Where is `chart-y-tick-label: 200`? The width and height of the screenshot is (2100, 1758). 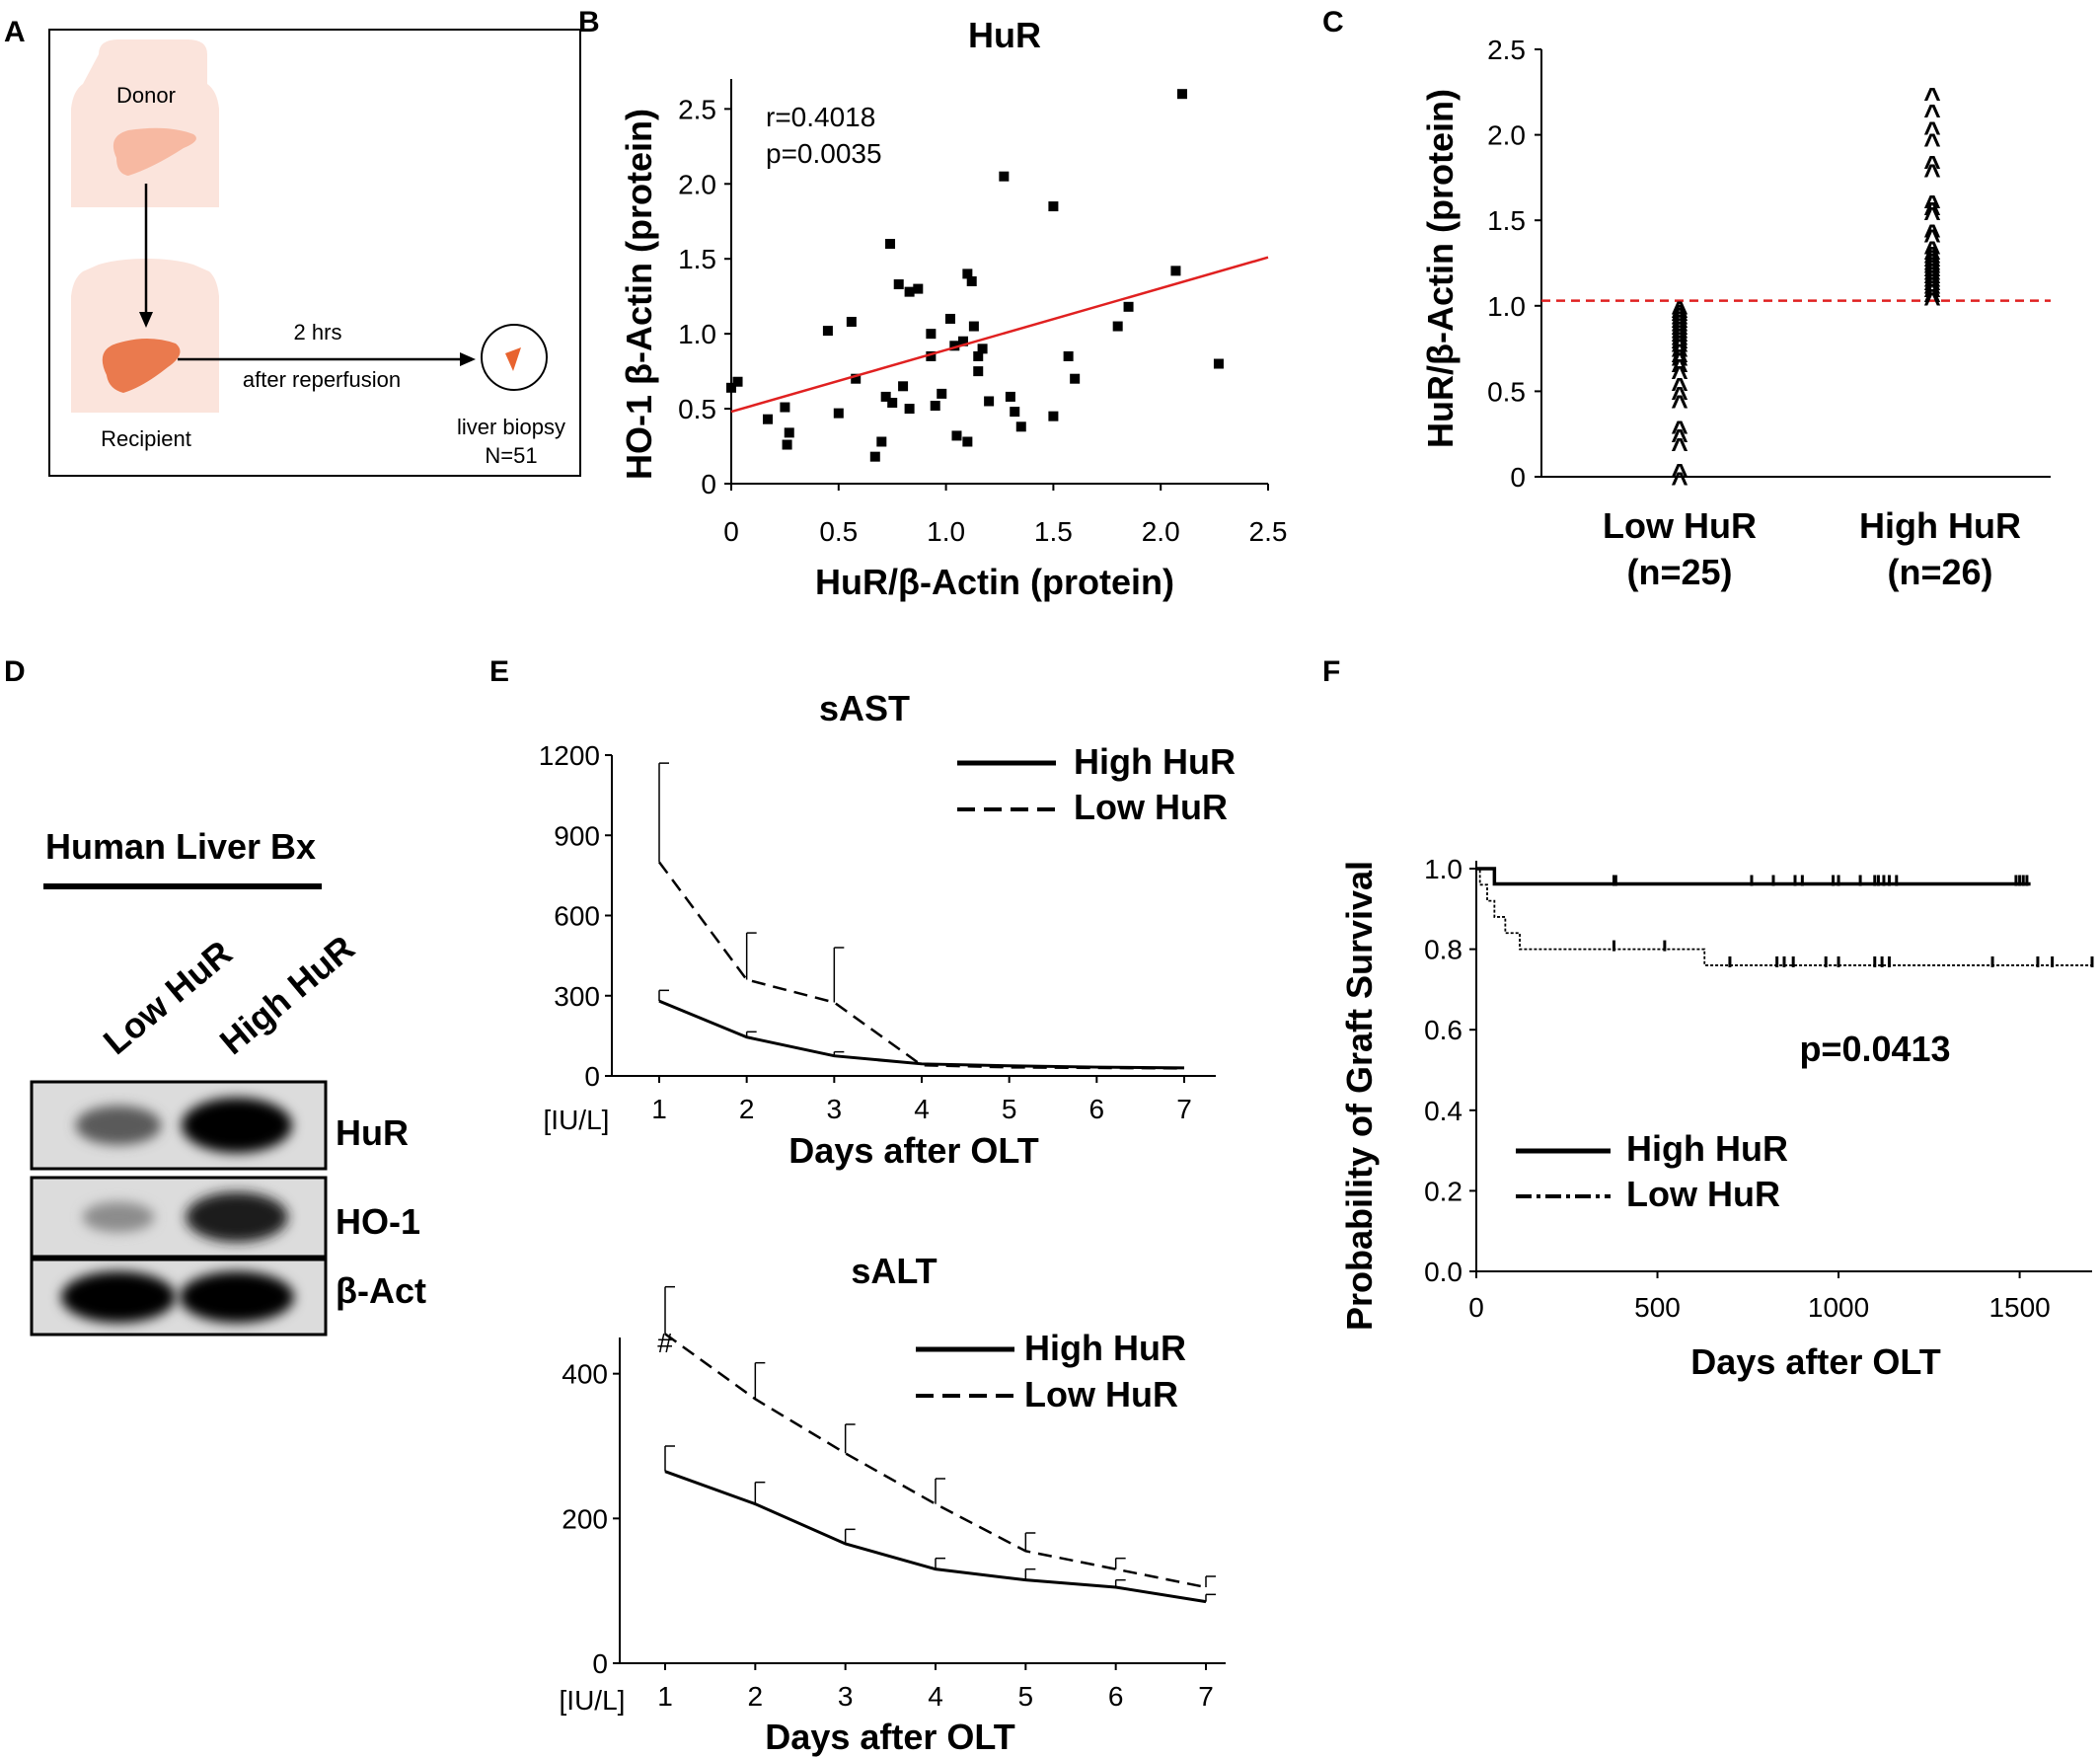
chart-y-tick-label: 200 is located at coordinates (585, 1518).